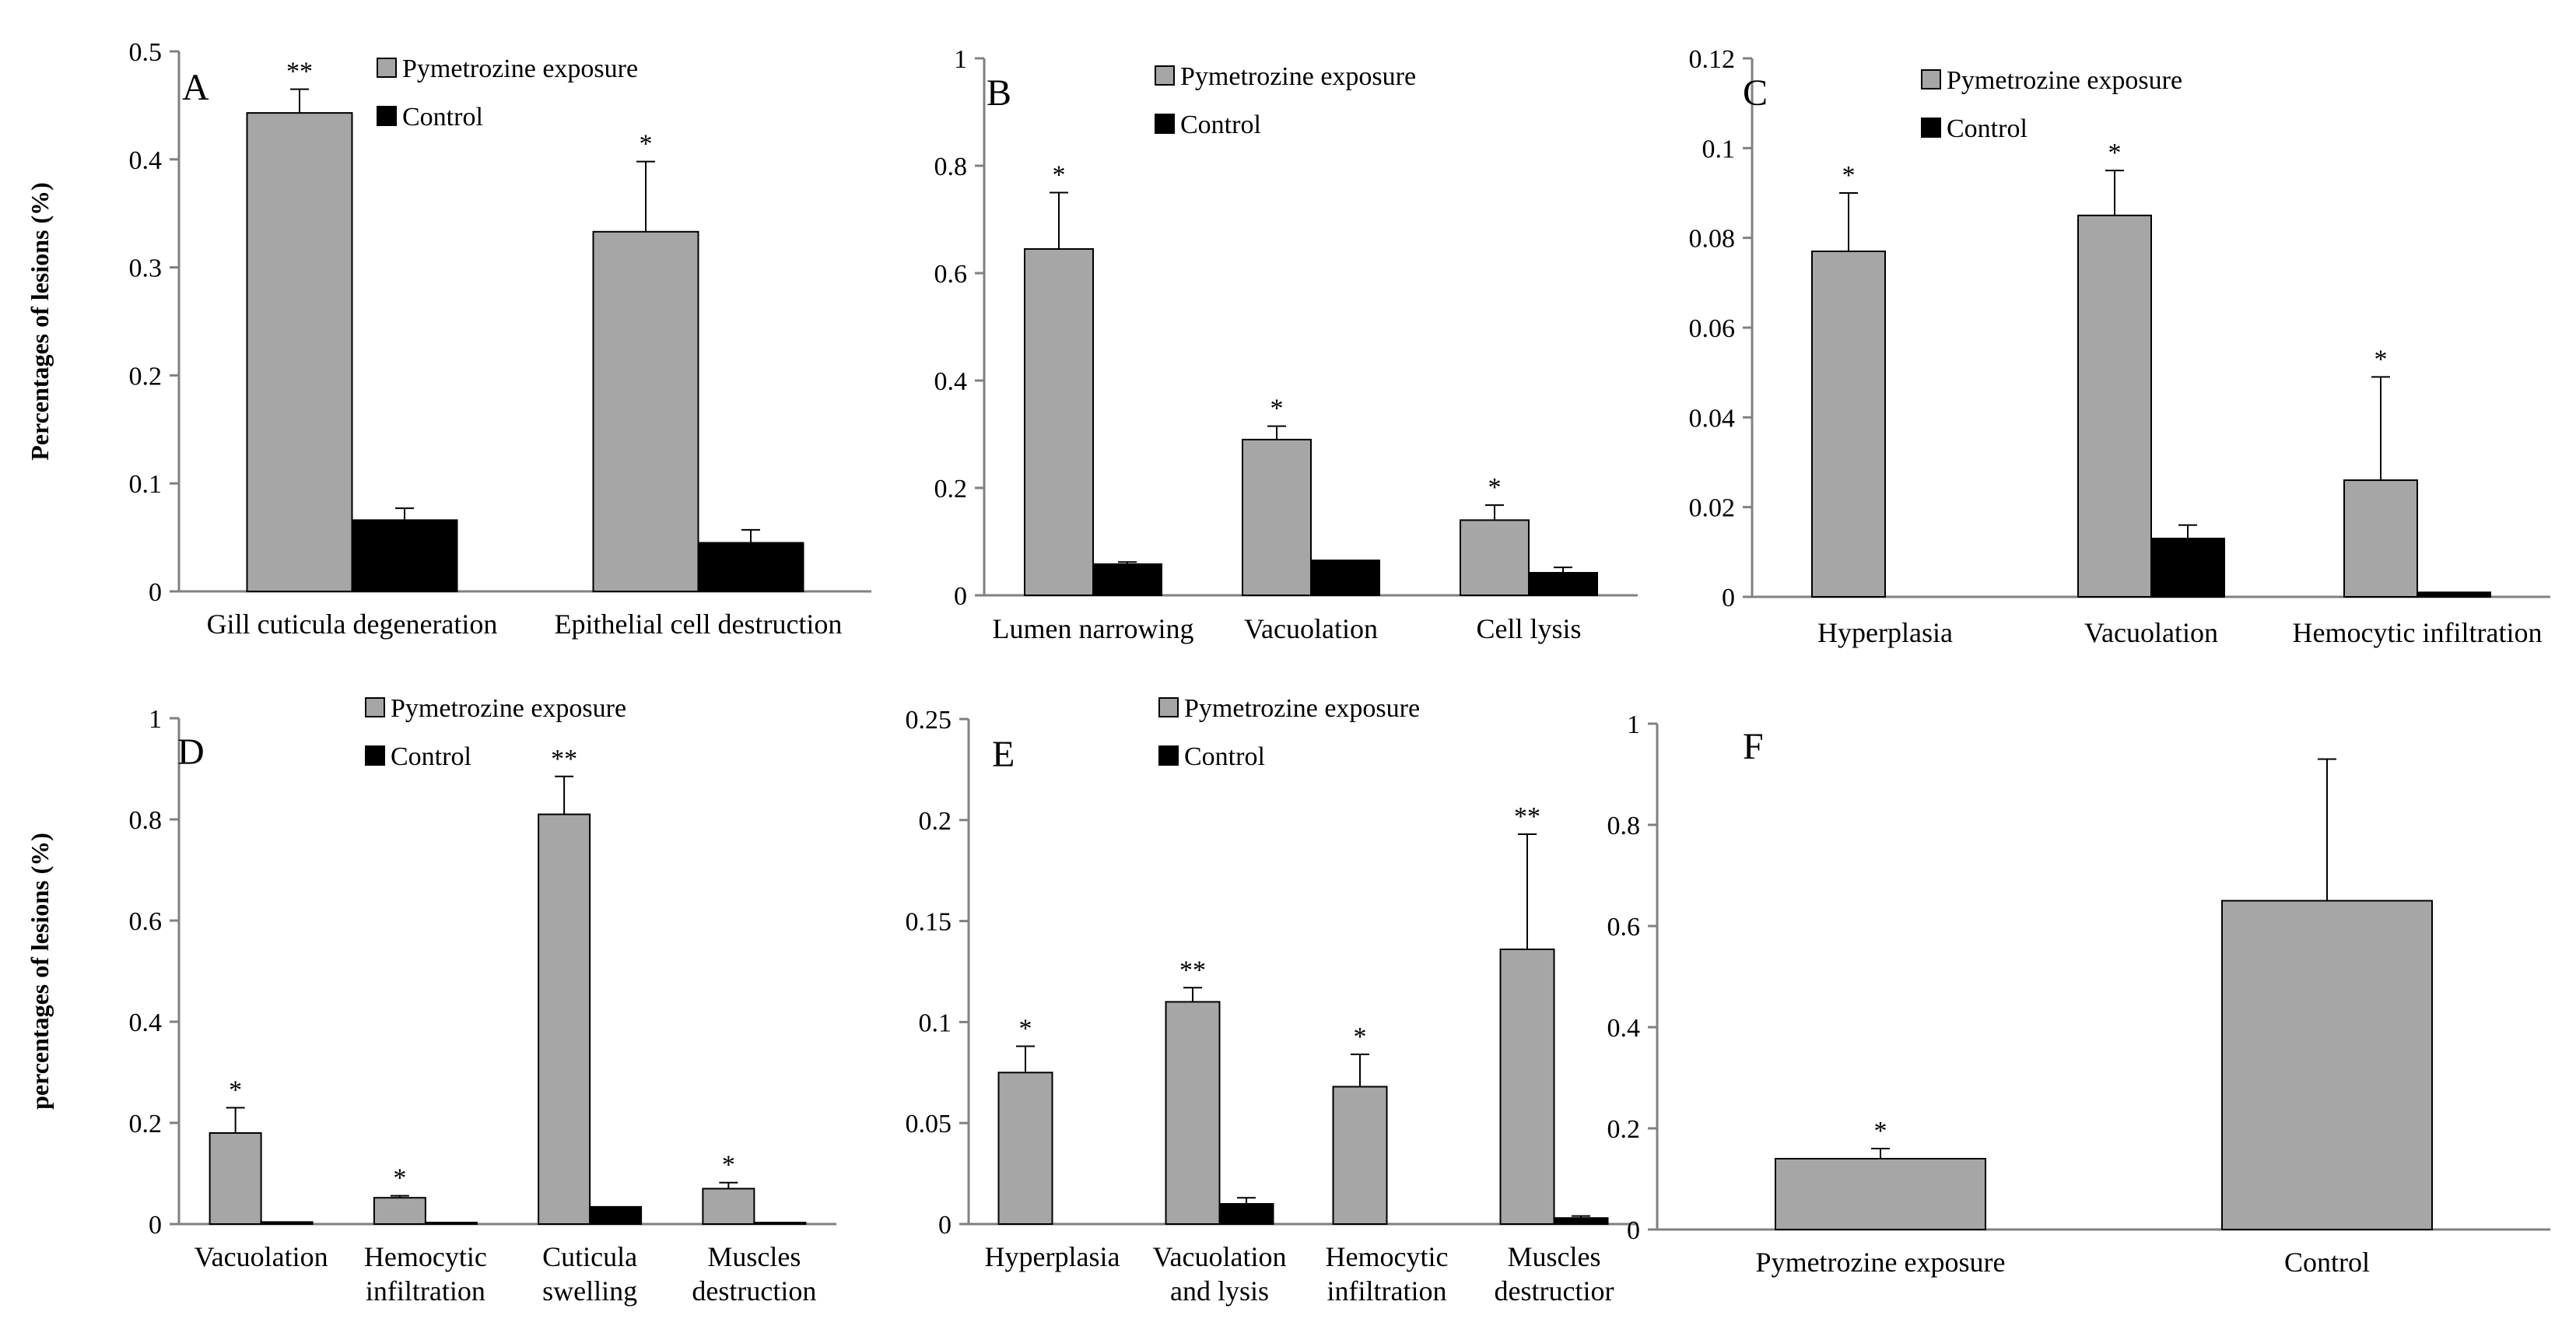 Image resolution: width=2576 pixels, height=1333 pixels. I want to click on y-tick-label: 0.25, so click(929, 720).